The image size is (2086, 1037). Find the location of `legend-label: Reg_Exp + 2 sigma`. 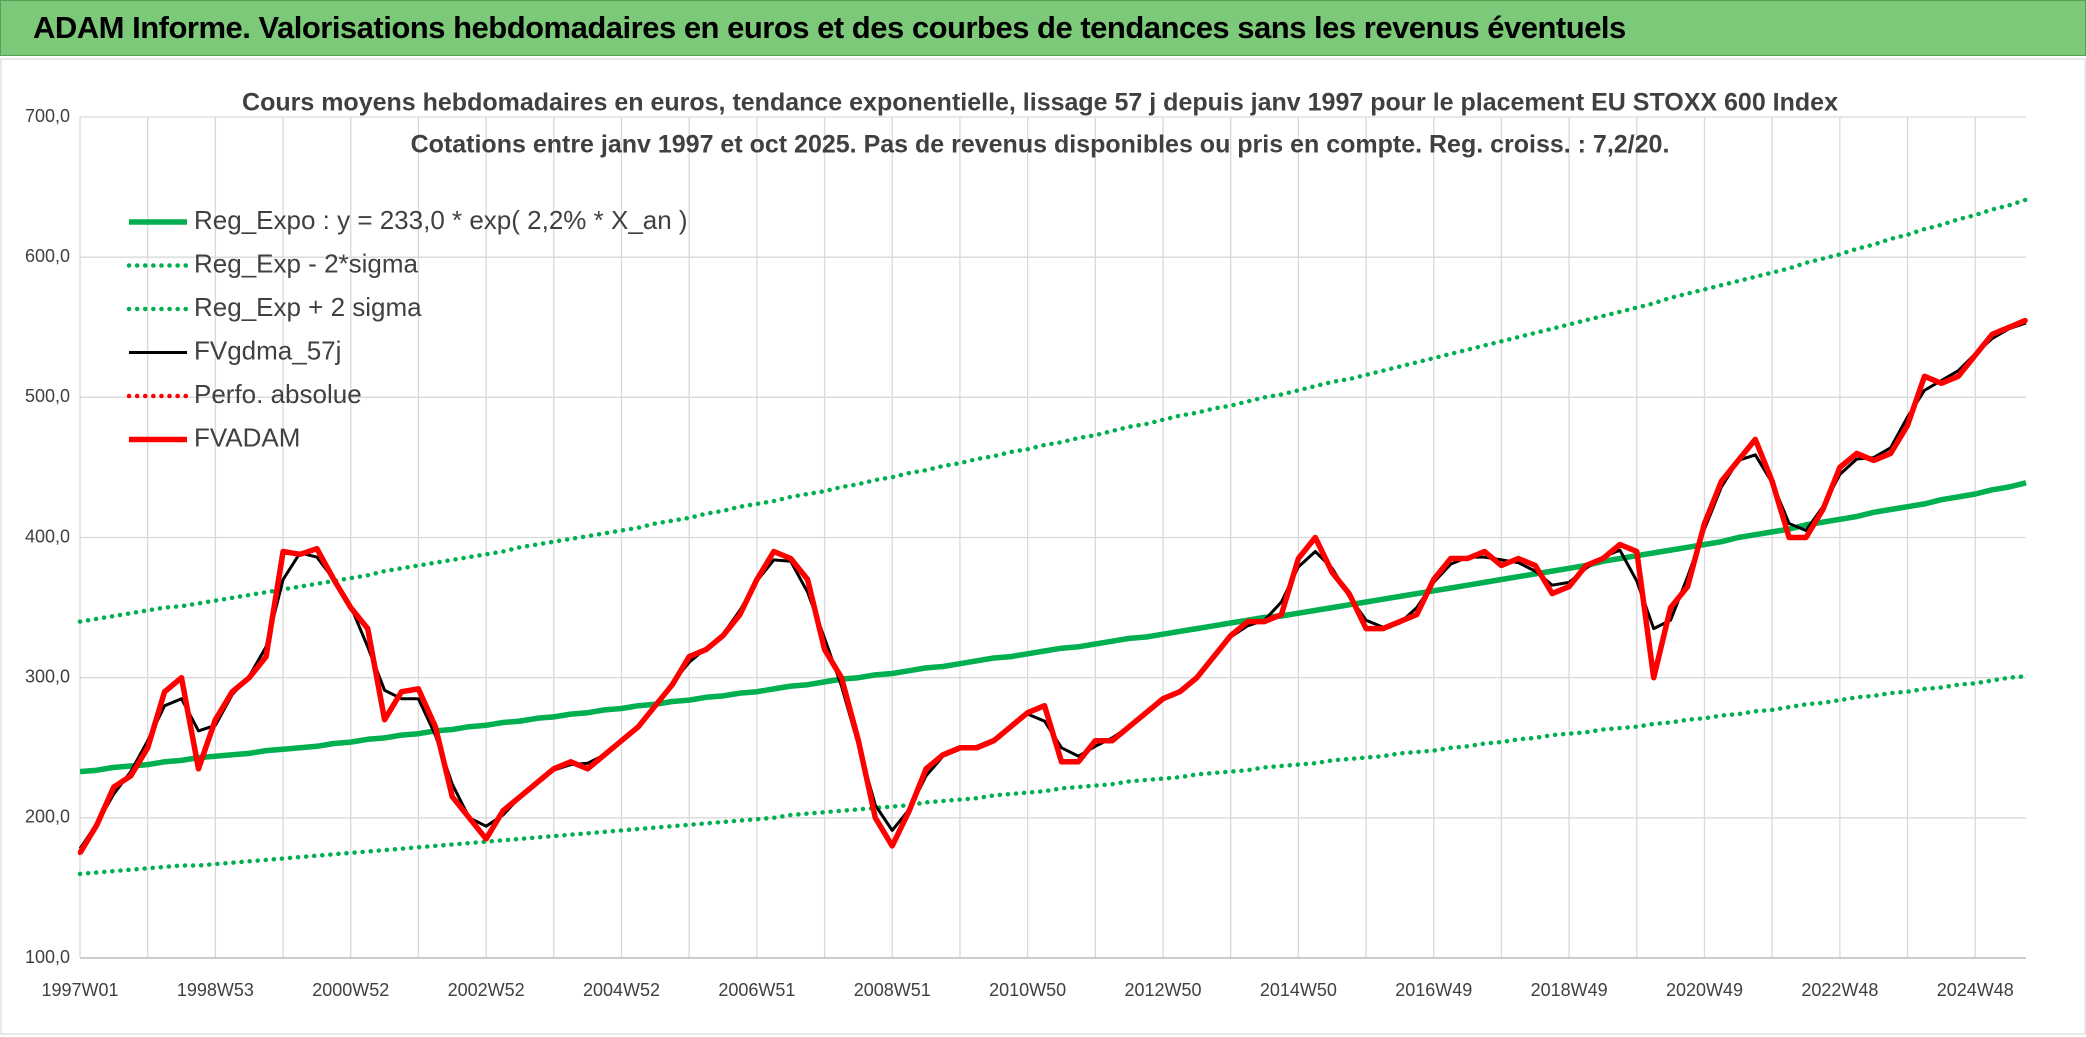

legend-label: Reg_Exp + 2 sigma is located at coordinates (308, 307).